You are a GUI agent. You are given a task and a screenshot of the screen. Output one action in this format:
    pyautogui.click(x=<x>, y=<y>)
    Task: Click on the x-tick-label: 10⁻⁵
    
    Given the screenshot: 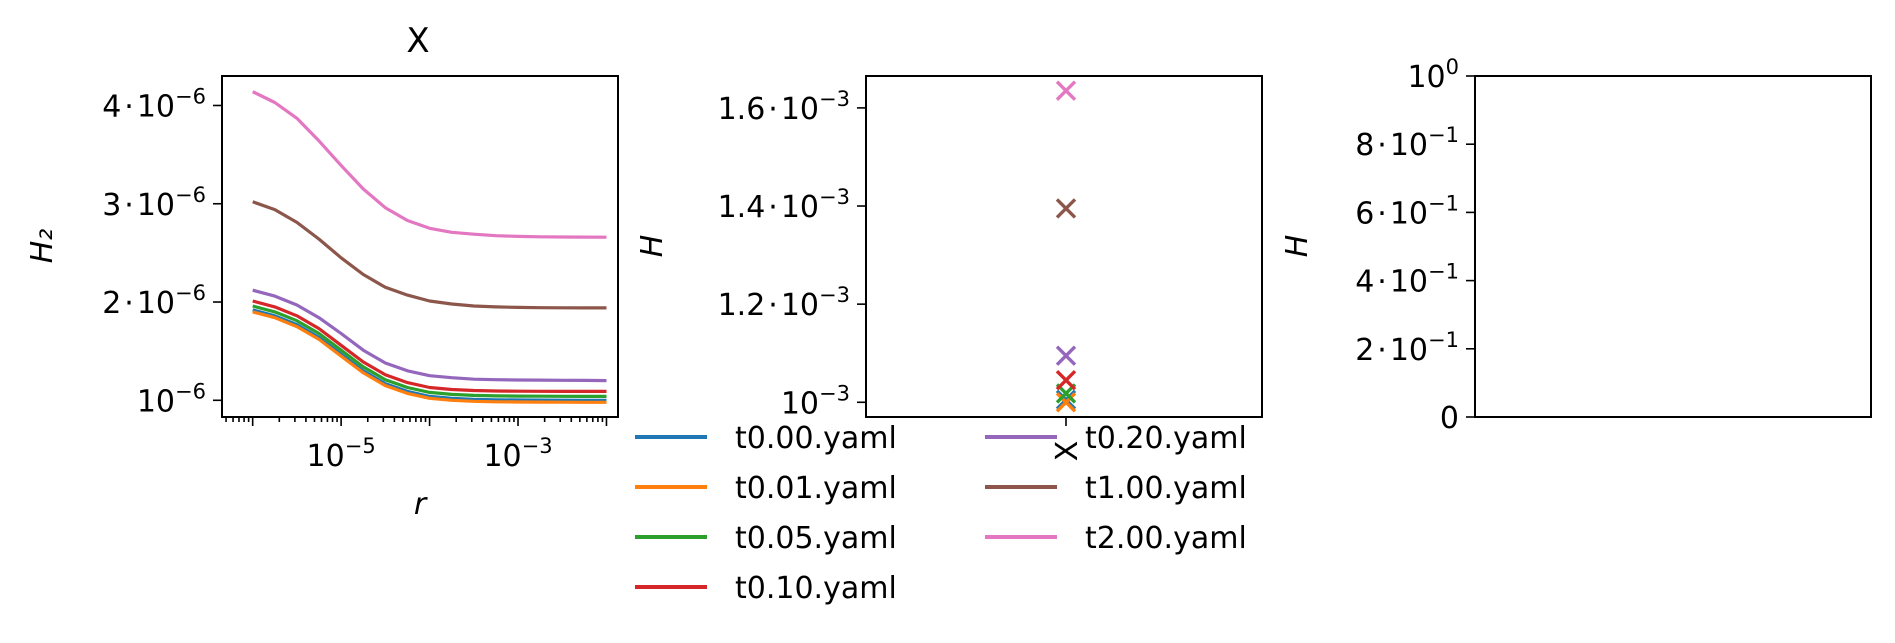 What is the action you would take?
    pyautogui.click(x=341, y=454)
    